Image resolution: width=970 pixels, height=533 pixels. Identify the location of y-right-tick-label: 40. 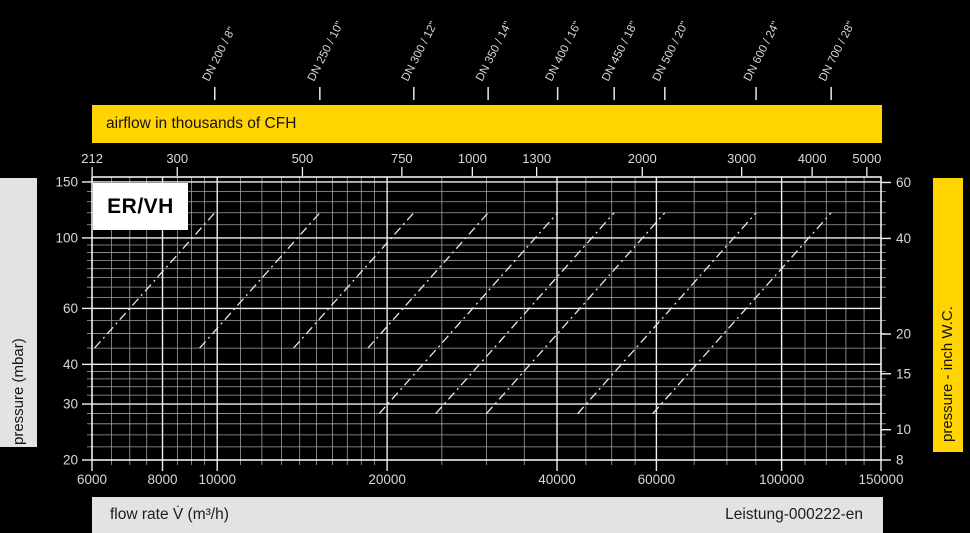
(903, 238).